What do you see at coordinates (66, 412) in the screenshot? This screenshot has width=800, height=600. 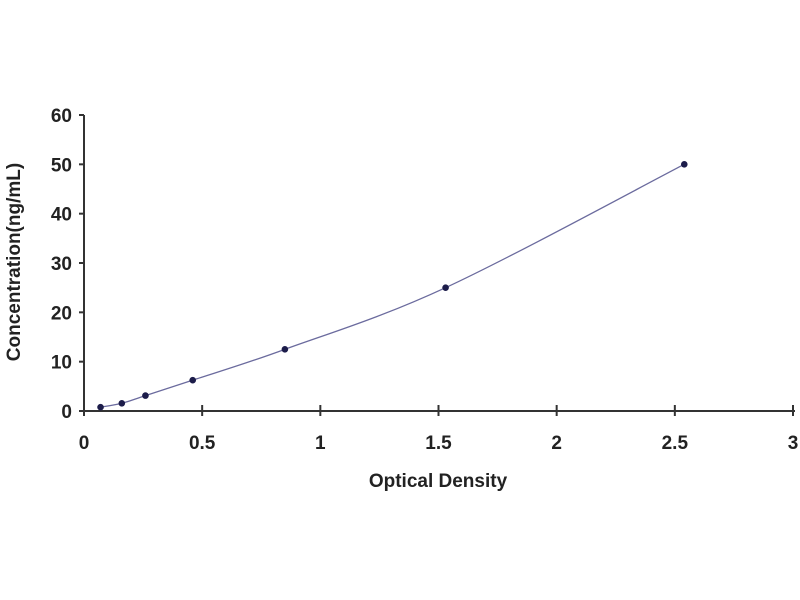 I see `y-tick-label: 0` at bounding box center [66, 412].